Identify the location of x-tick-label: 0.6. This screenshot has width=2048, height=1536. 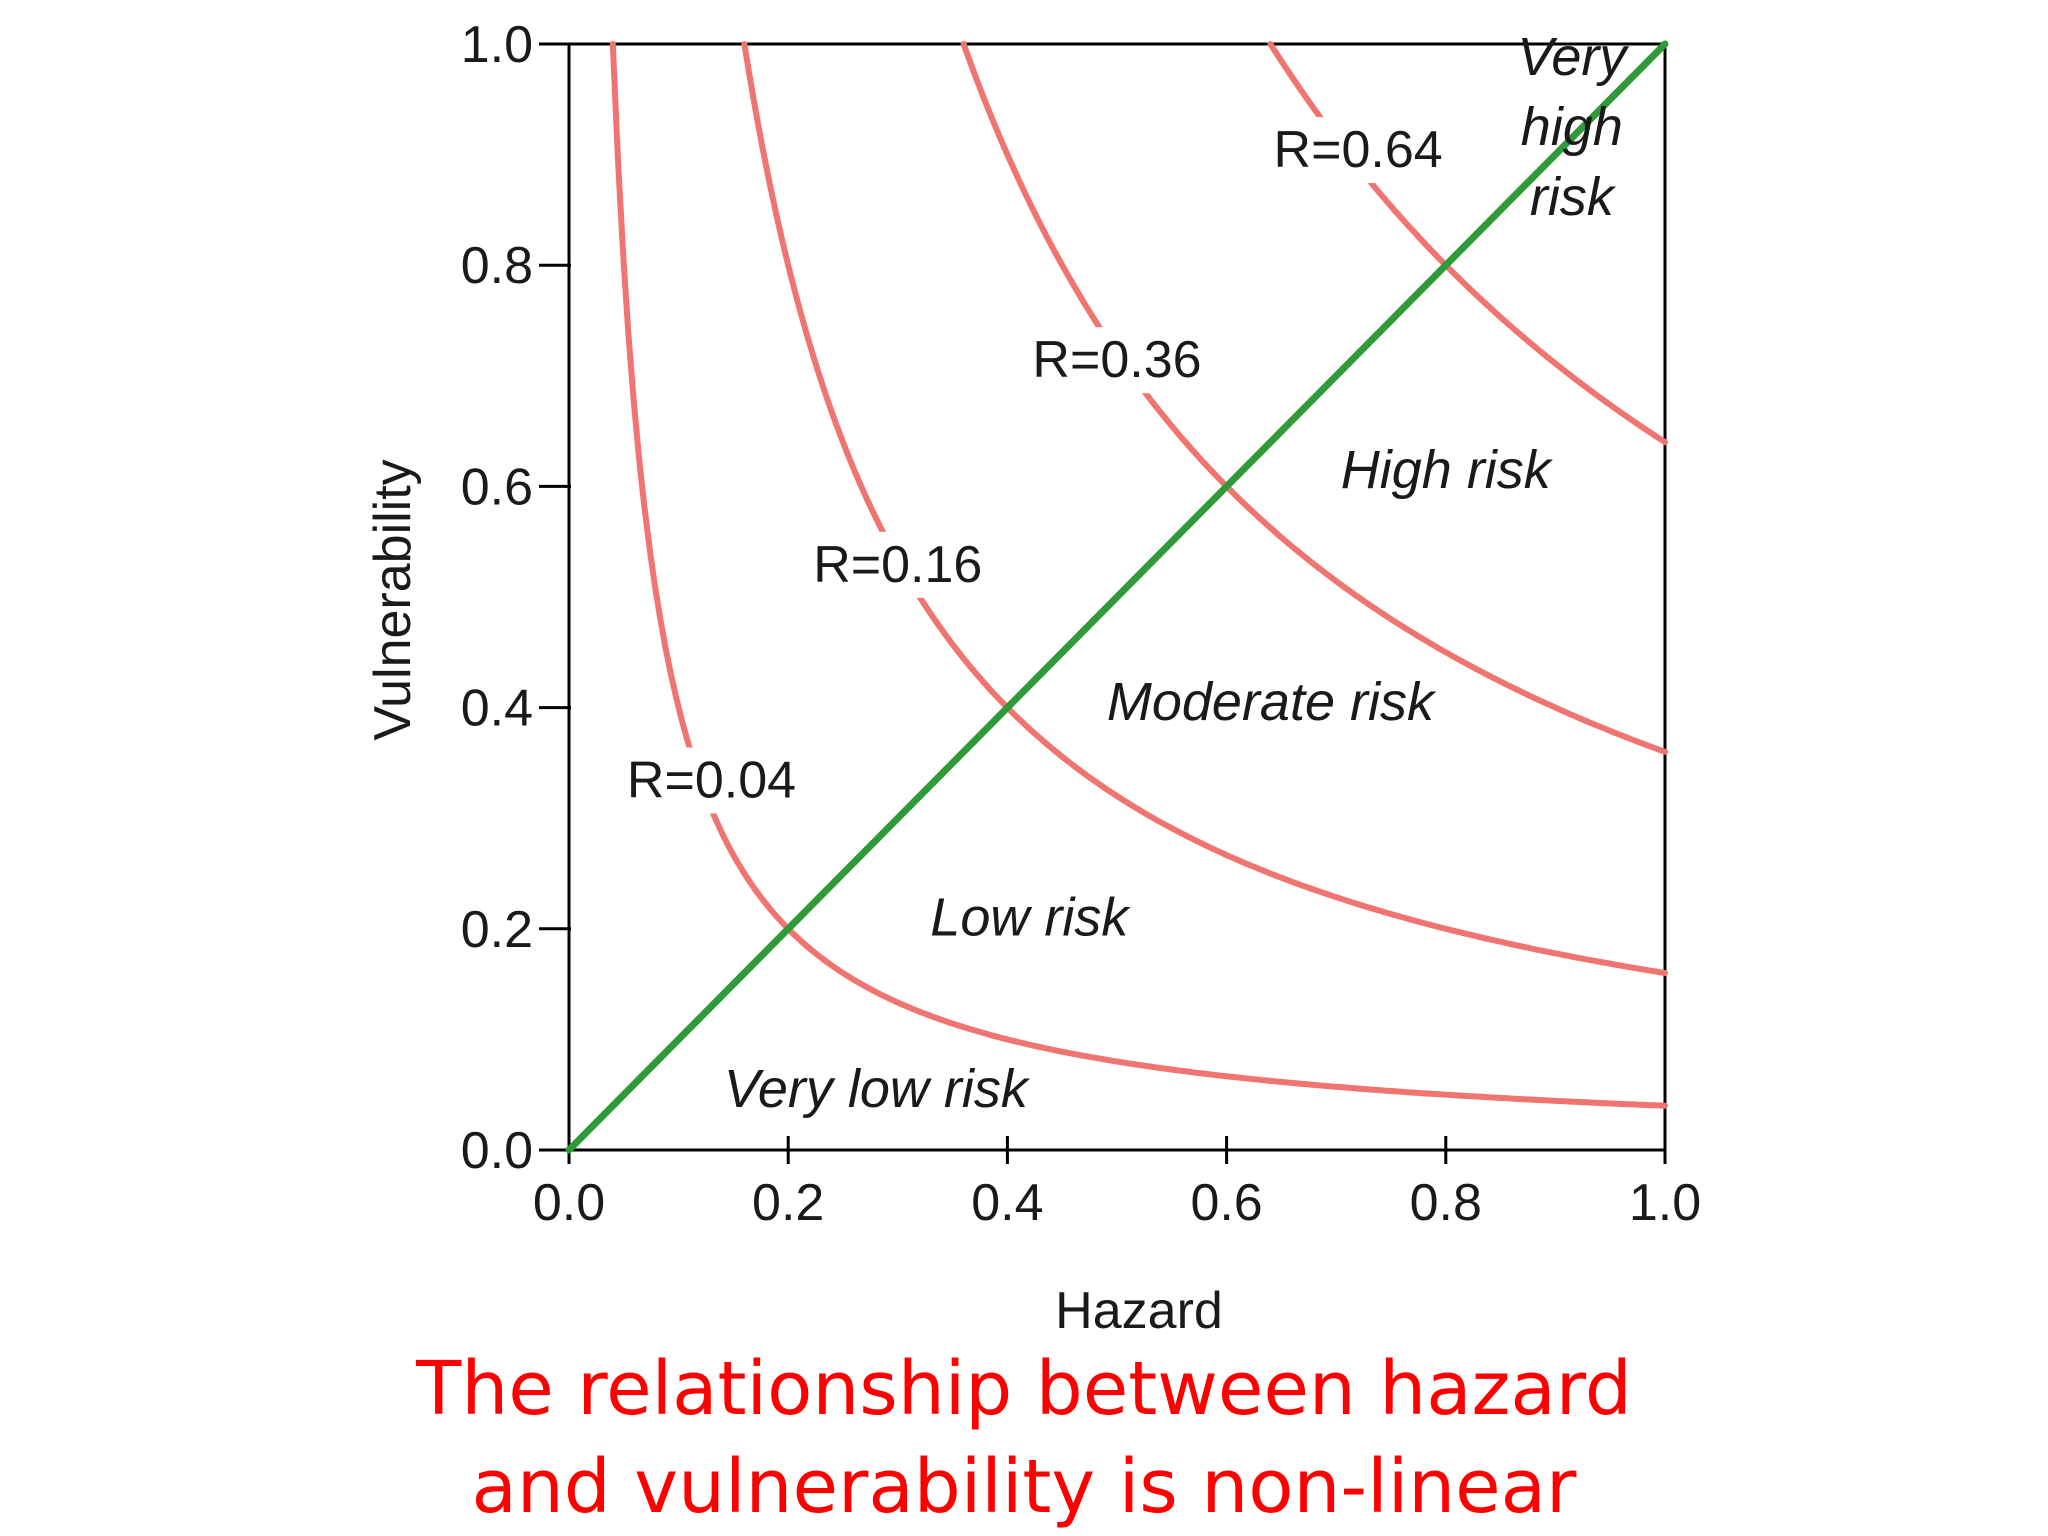
(1226, 1203).